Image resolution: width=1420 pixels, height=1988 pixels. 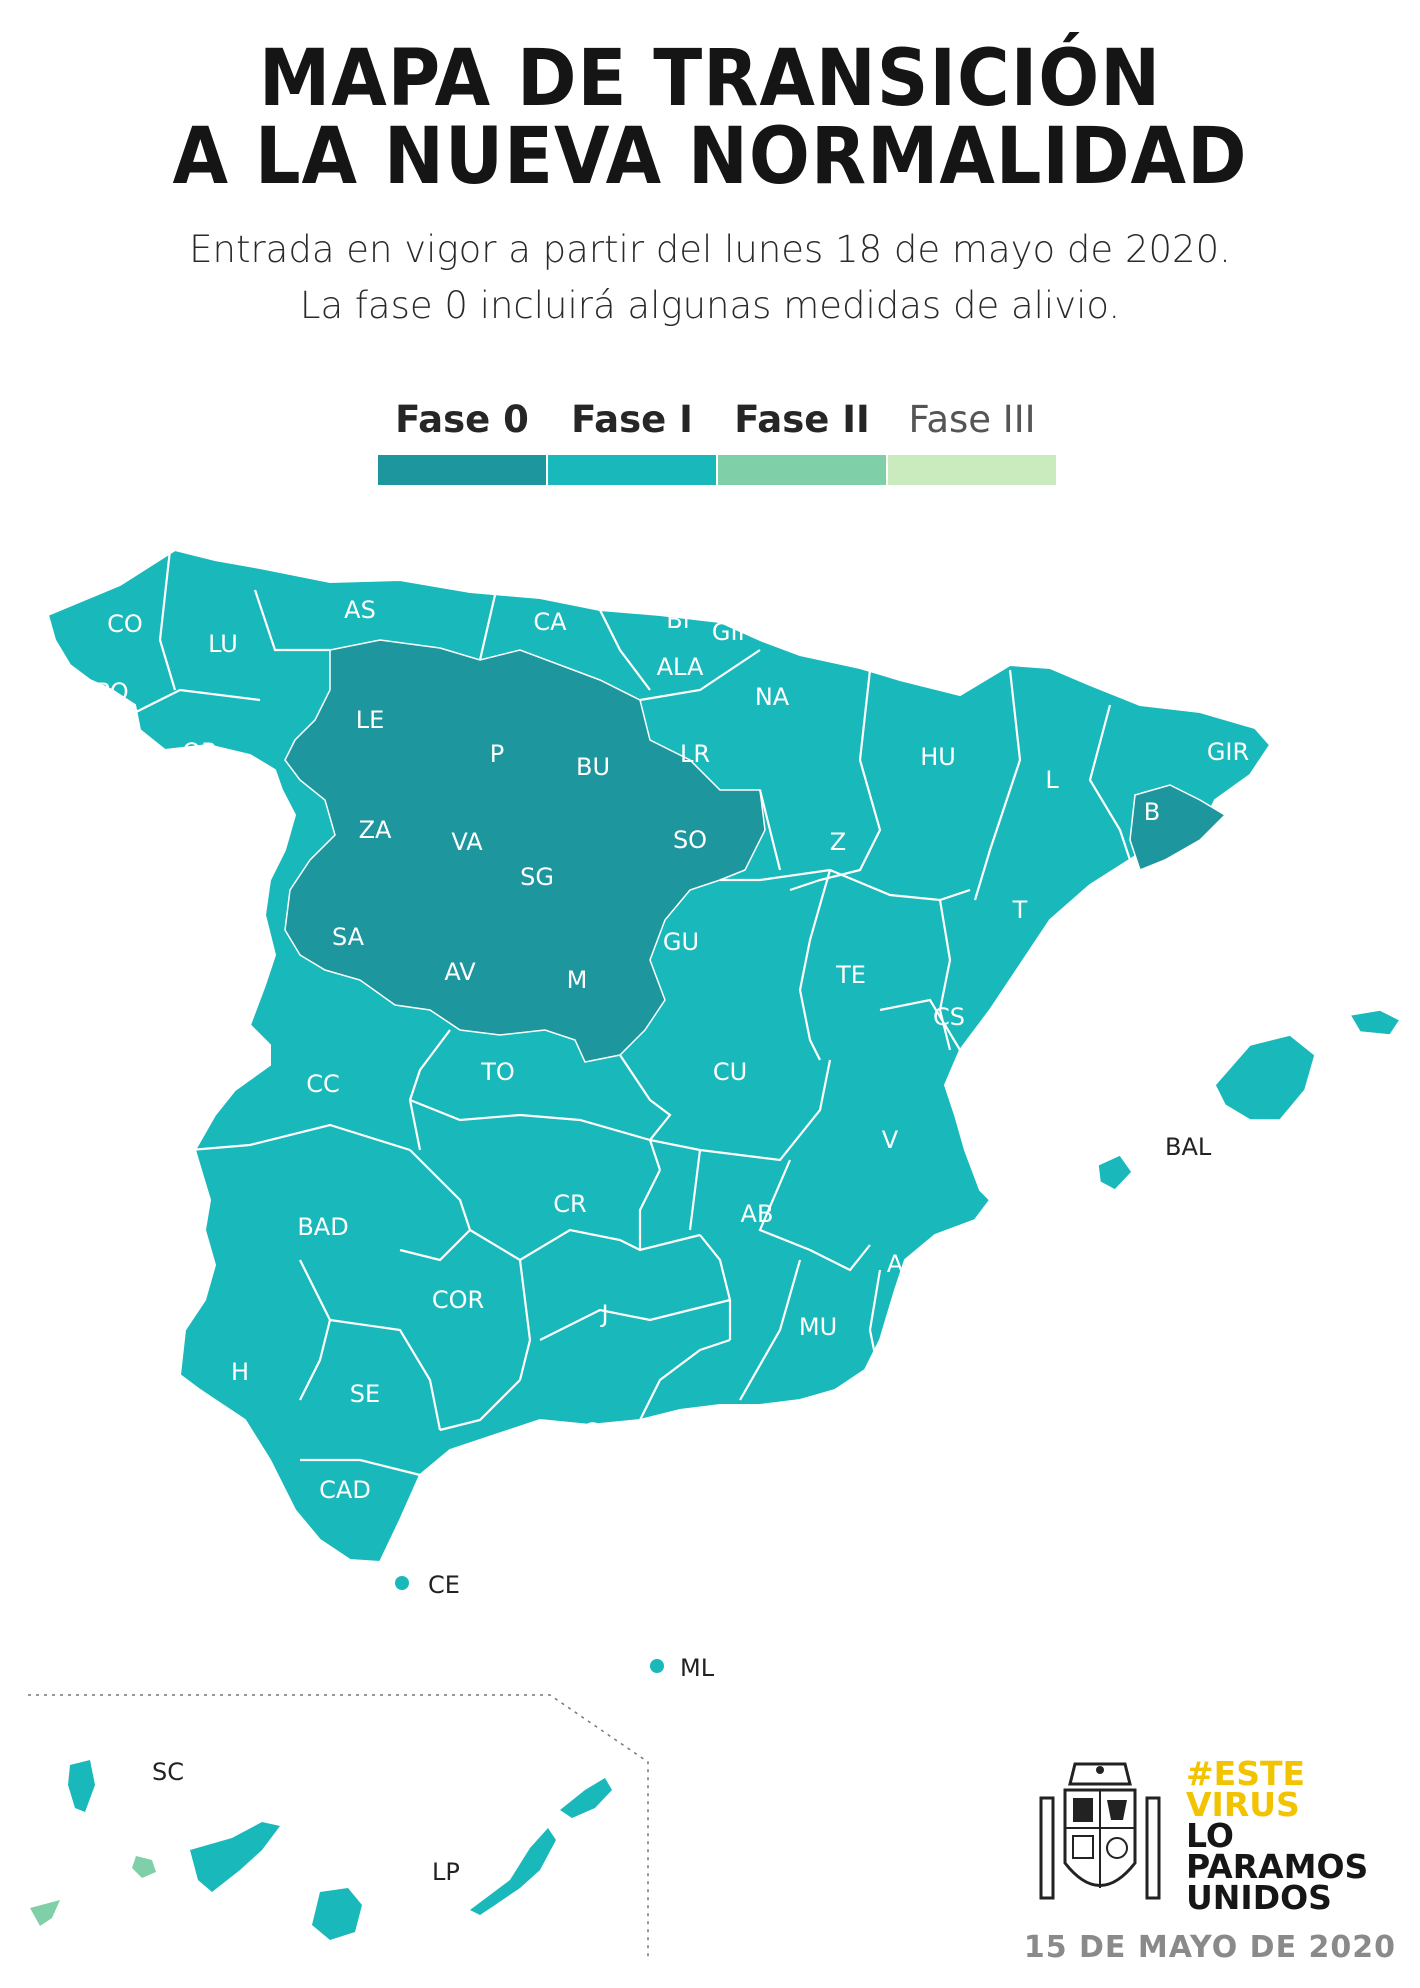 I want to click on title-line-2: A LA NUEVA NORMALIDAD, so click(x=710, y=157).